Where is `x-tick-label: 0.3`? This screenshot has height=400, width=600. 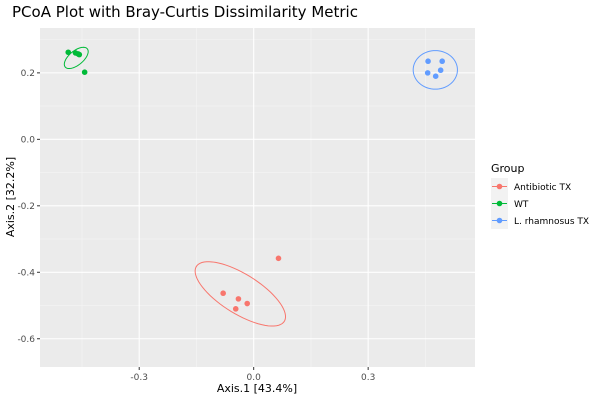
x-tick-label: 0.3 is located at coordinates (368, 378).